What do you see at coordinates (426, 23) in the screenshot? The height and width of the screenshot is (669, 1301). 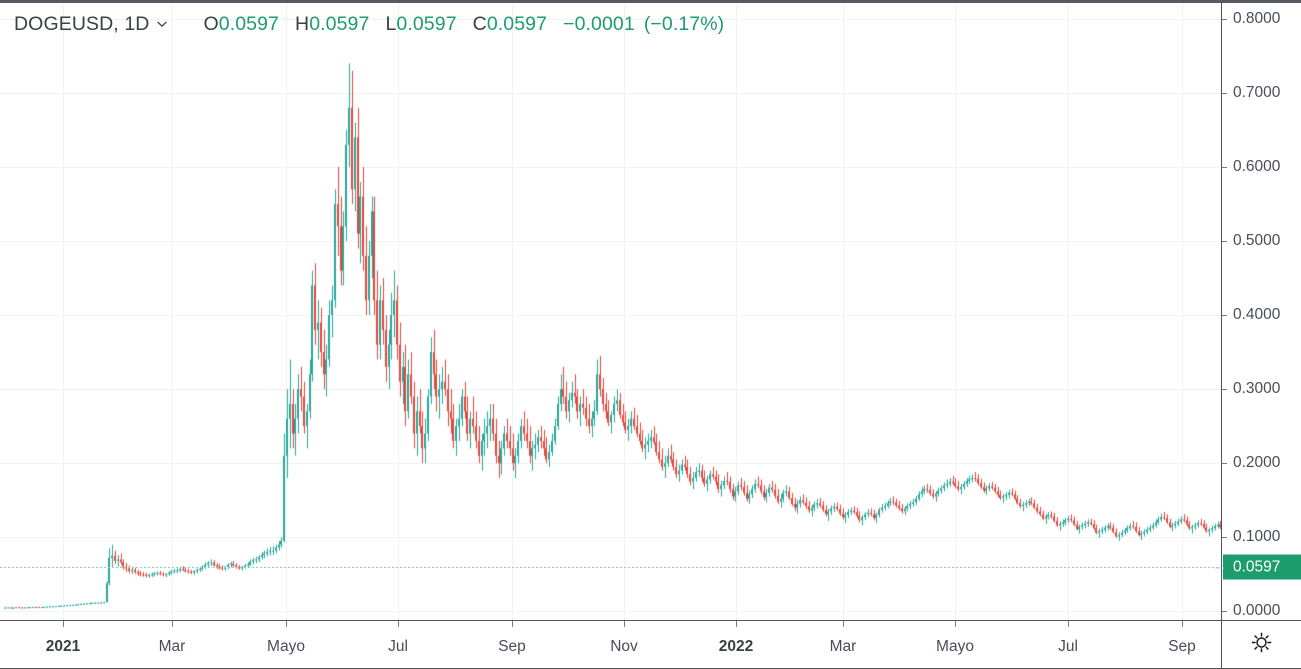 I see `ohlc-low-value: 0.0597` at bounding box center [426, 23].